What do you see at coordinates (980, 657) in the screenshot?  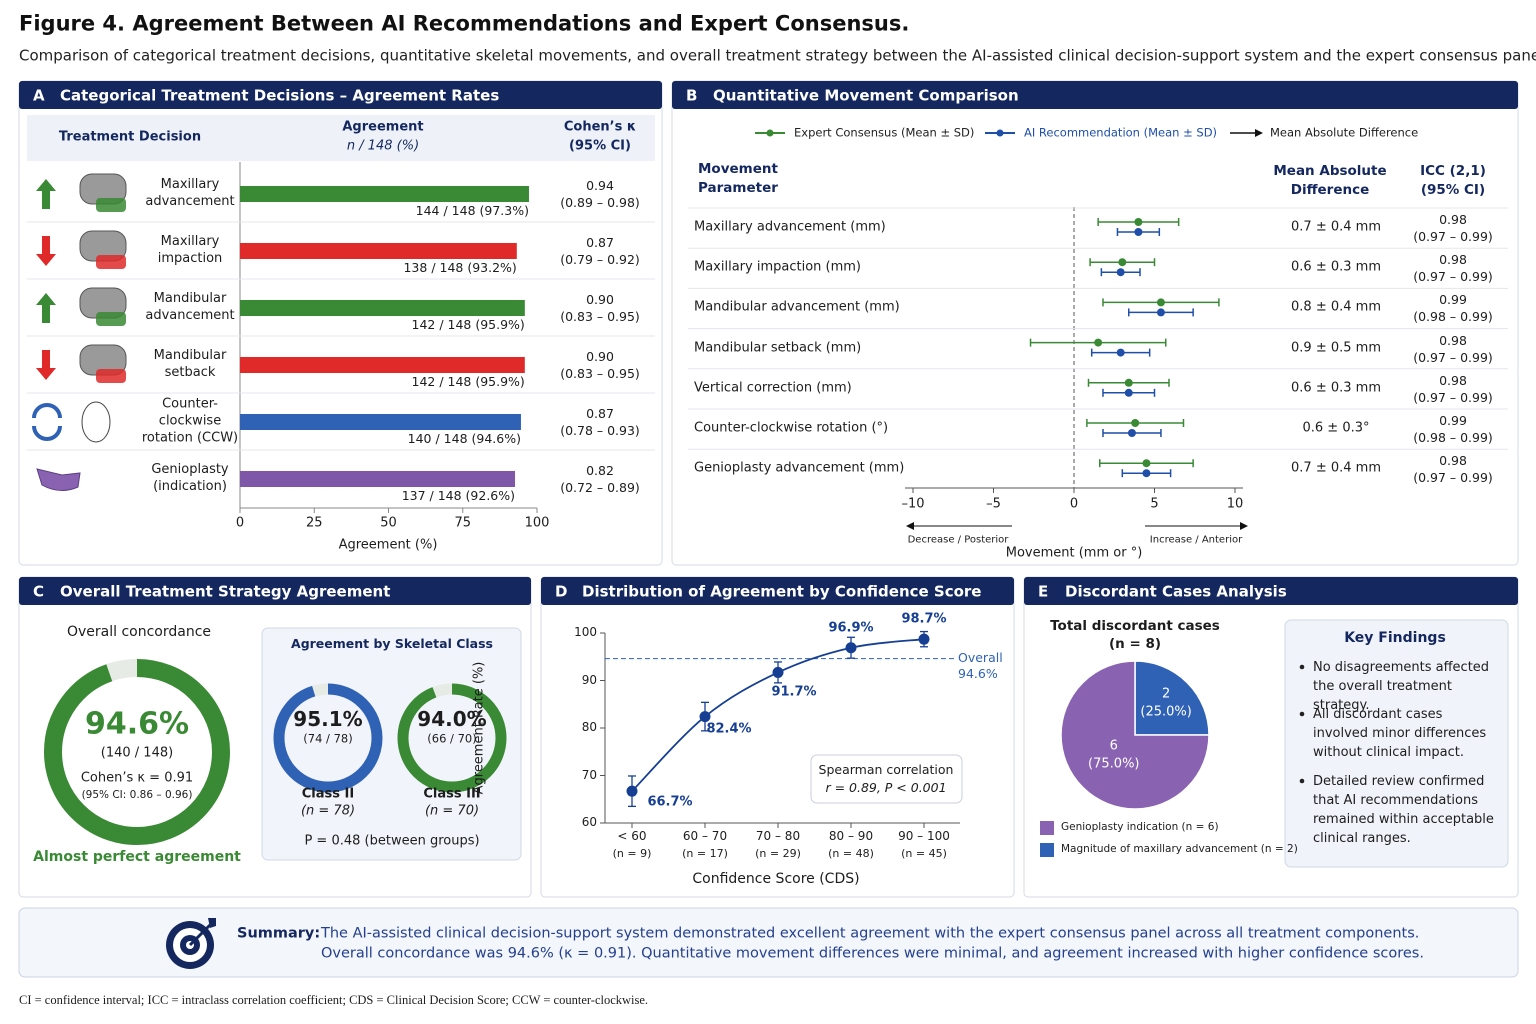 I see `reference-label: Overall` at bounding box center [980, 657].